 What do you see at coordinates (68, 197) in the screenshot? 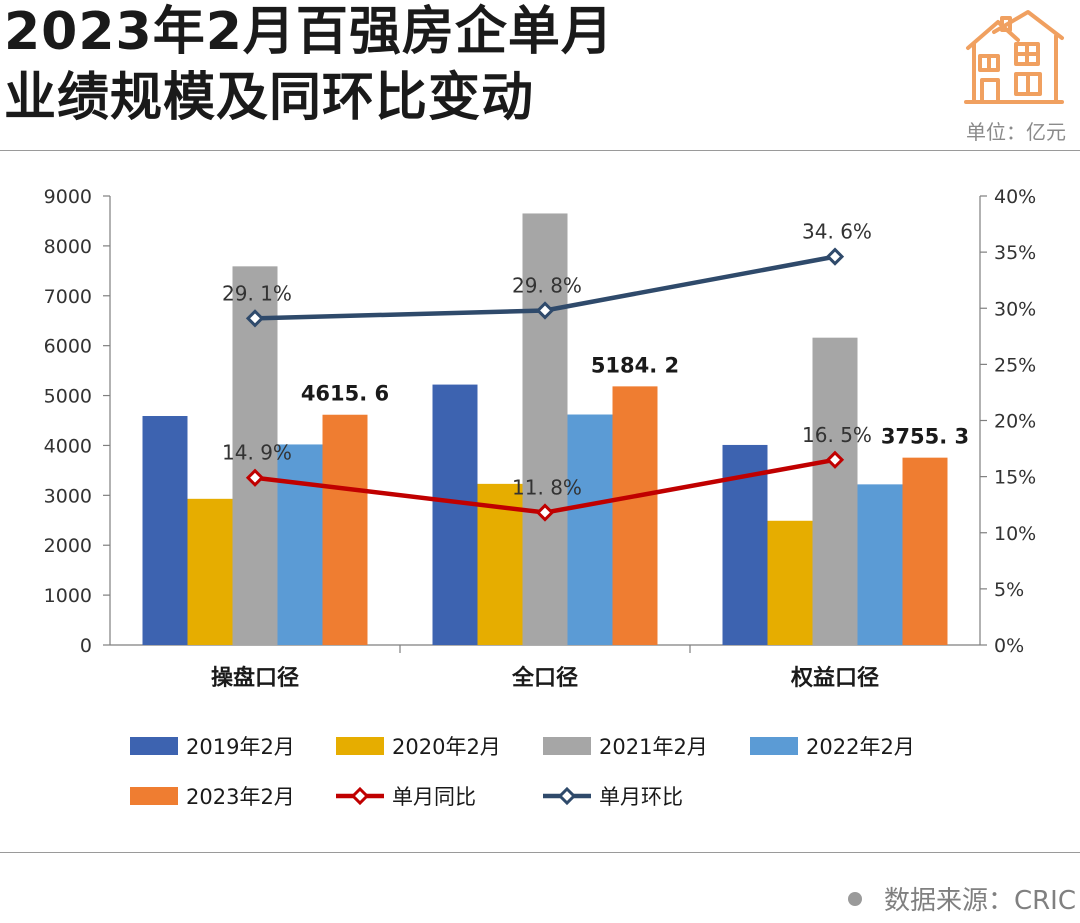
I see `y-tick-label: 9000` at bounding box center [68, 197].